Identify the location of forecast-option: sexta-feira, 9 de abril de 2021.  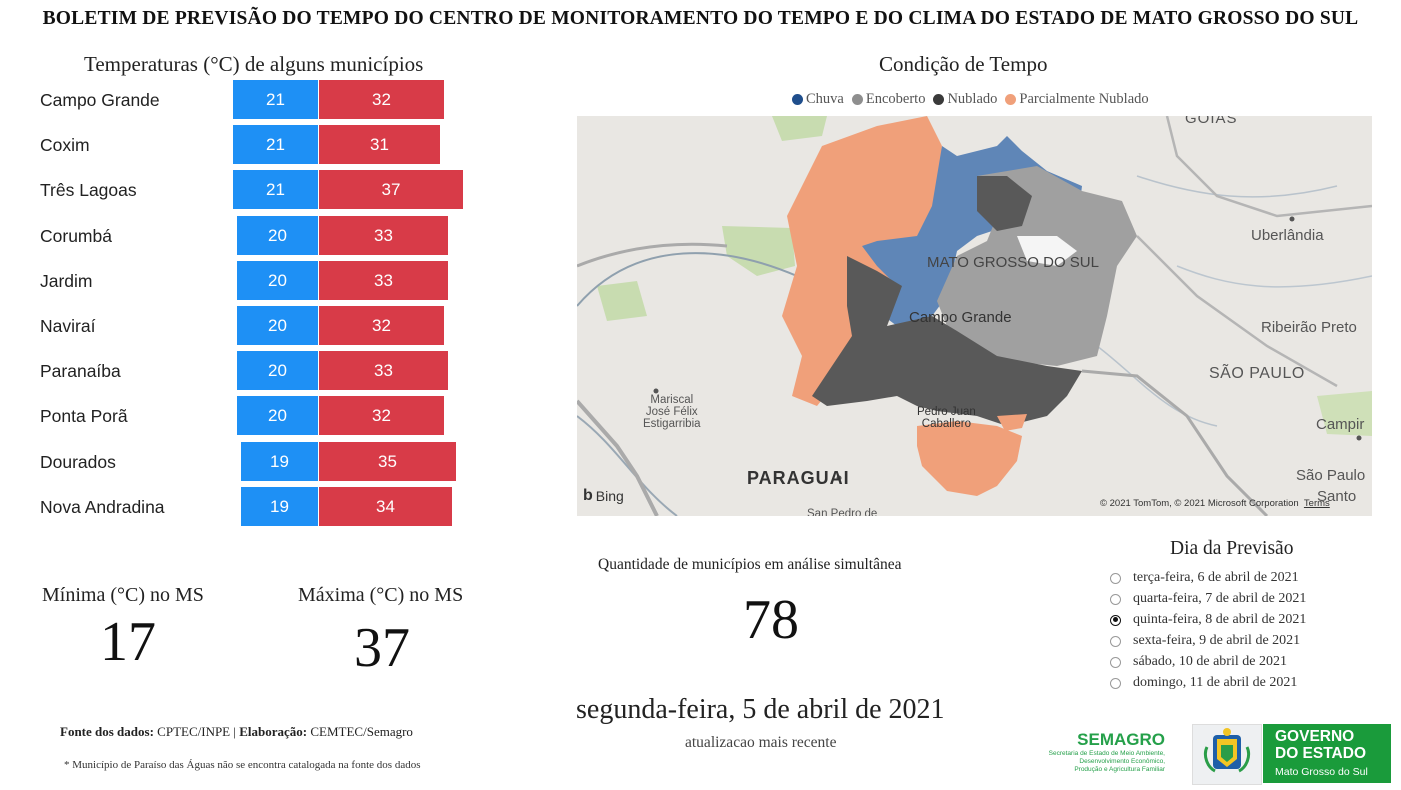
(1205, 641).